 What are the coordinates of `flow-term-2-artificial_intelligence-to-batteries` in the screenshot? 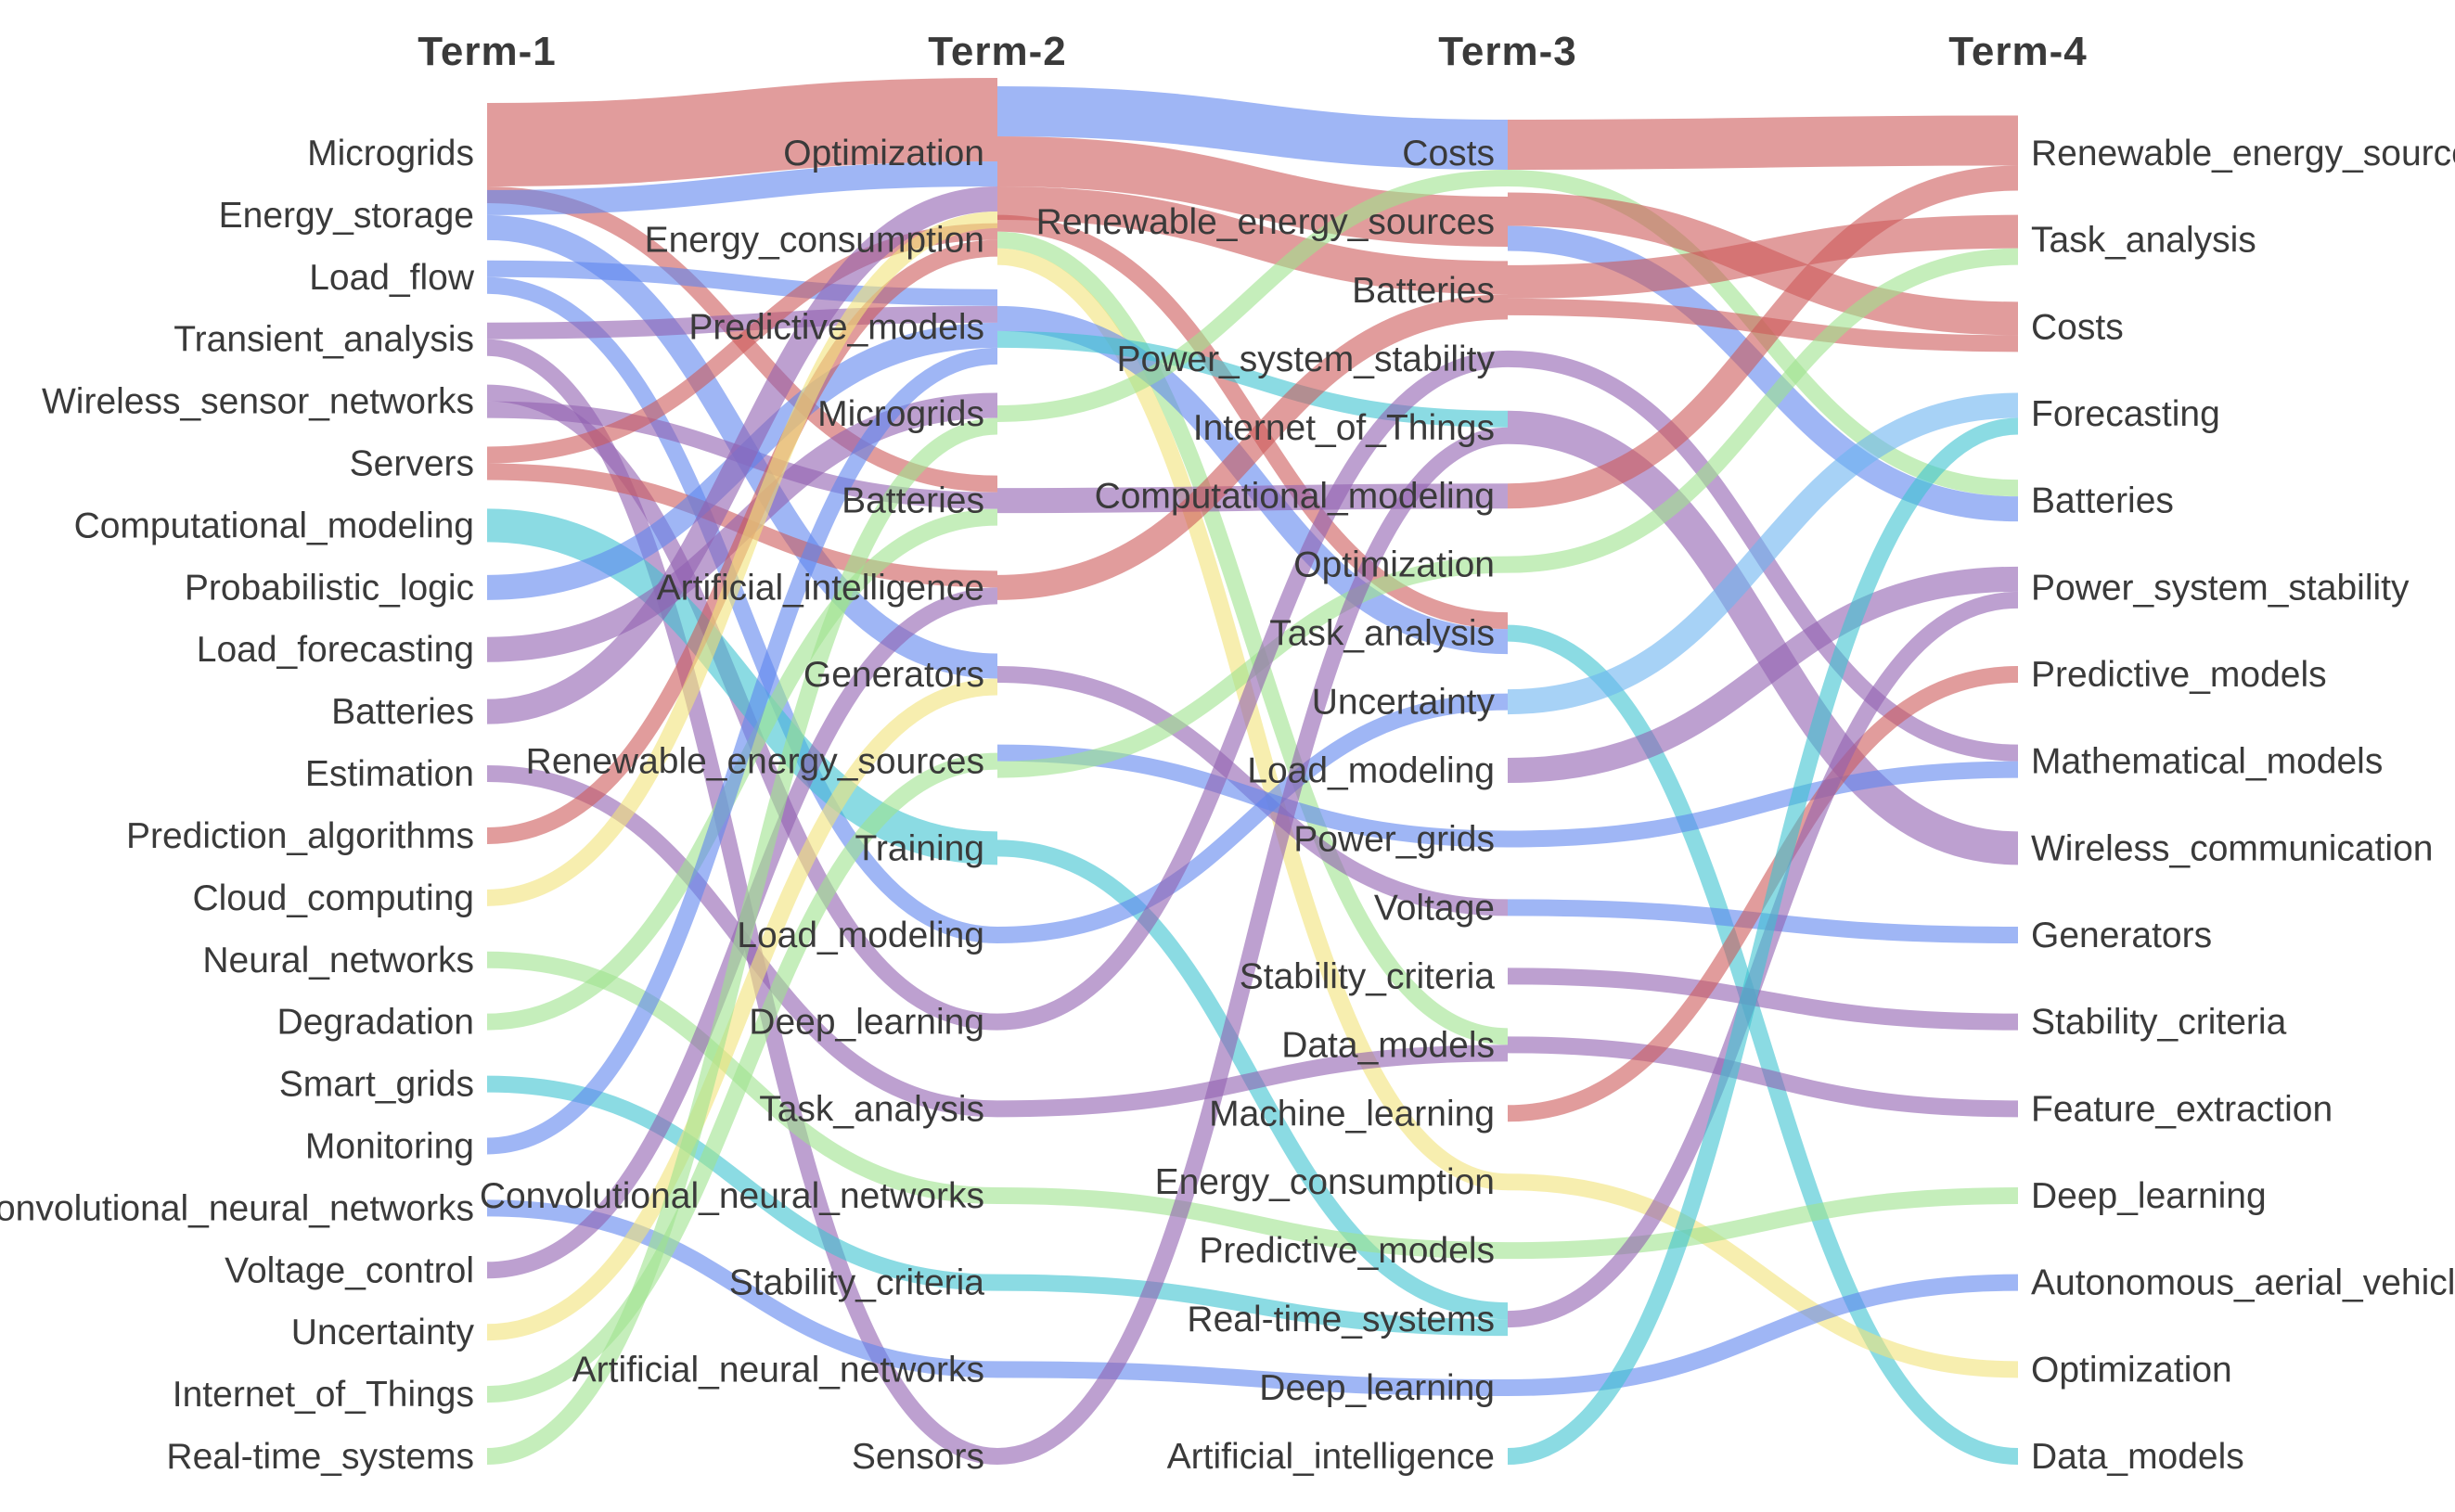 It's located at (1252, 447).